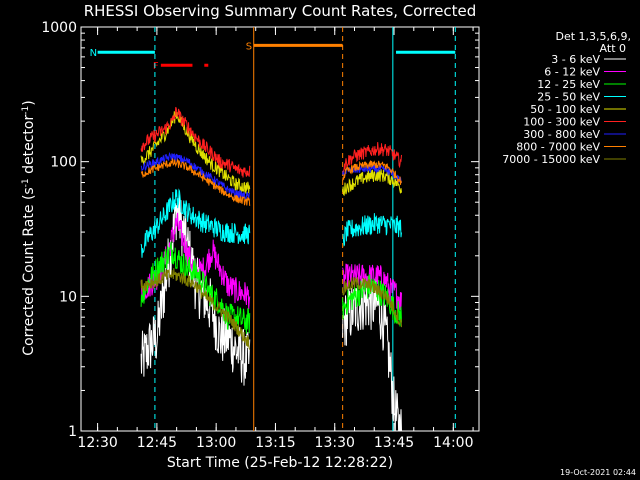  What do you see at coordinates (453, 443) in the screenshot?
I see `x-tick-label: 14:00` at bounding box center [453, 443].